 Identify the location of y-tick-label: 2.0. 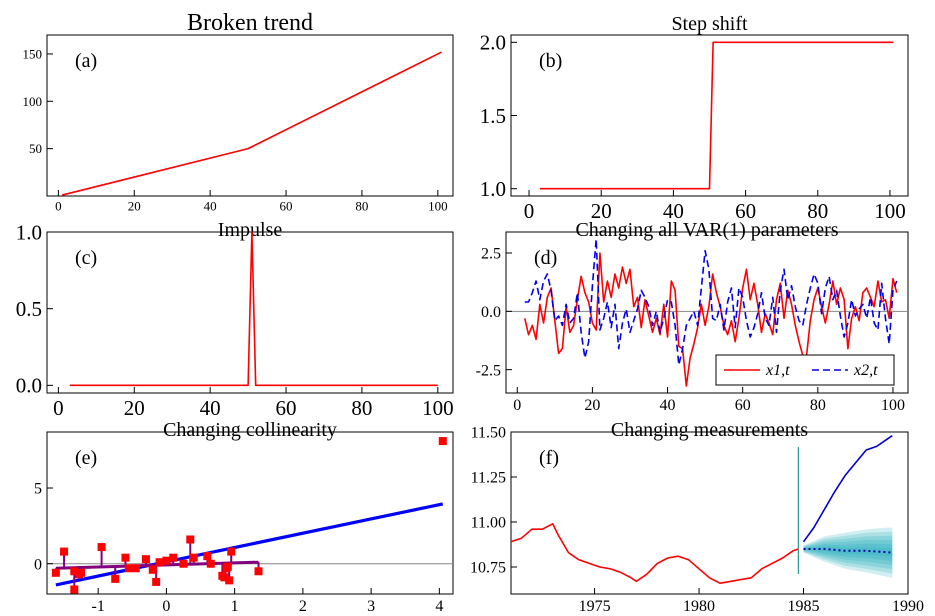
(493, 43).